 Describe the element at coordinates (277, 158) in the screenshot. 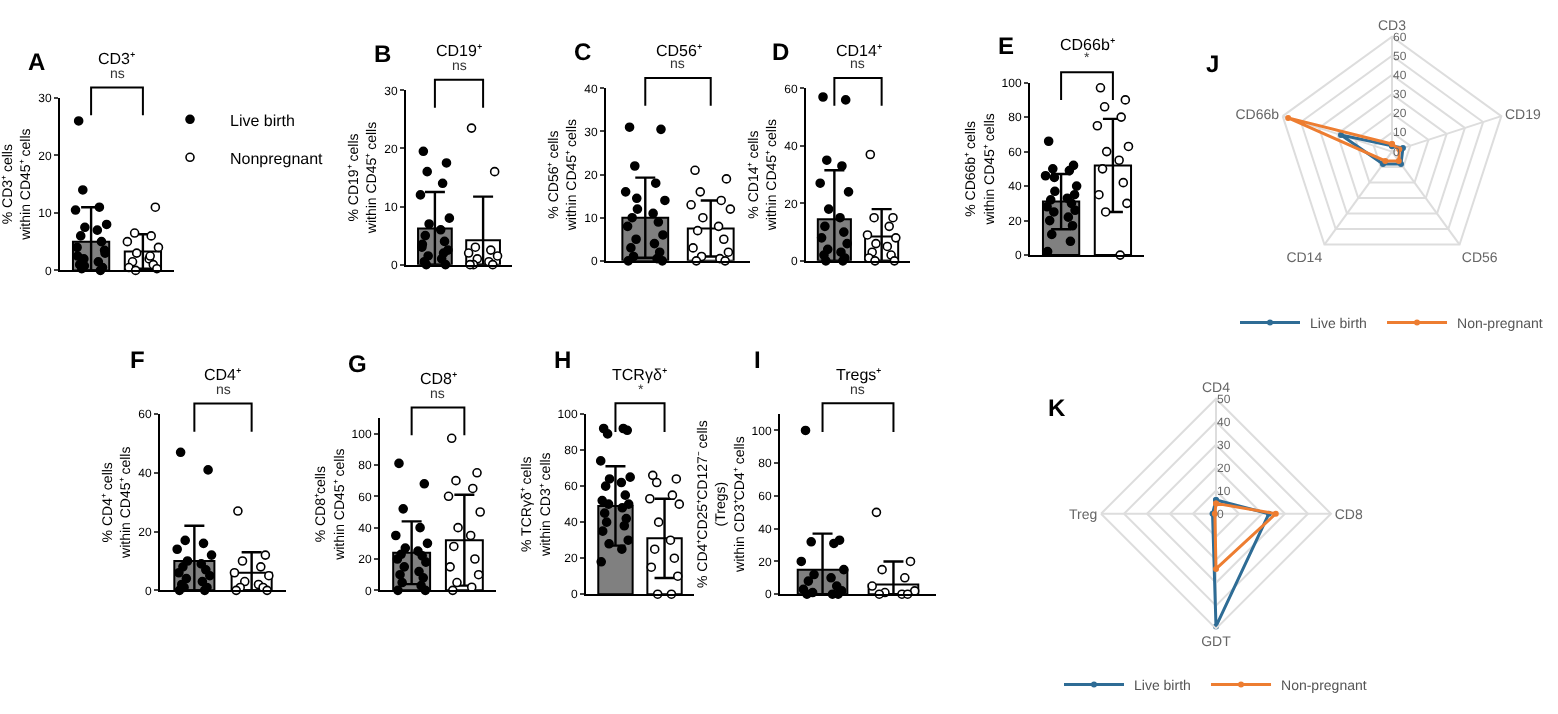

I see `legend-label: Nonpregnant` at that location.